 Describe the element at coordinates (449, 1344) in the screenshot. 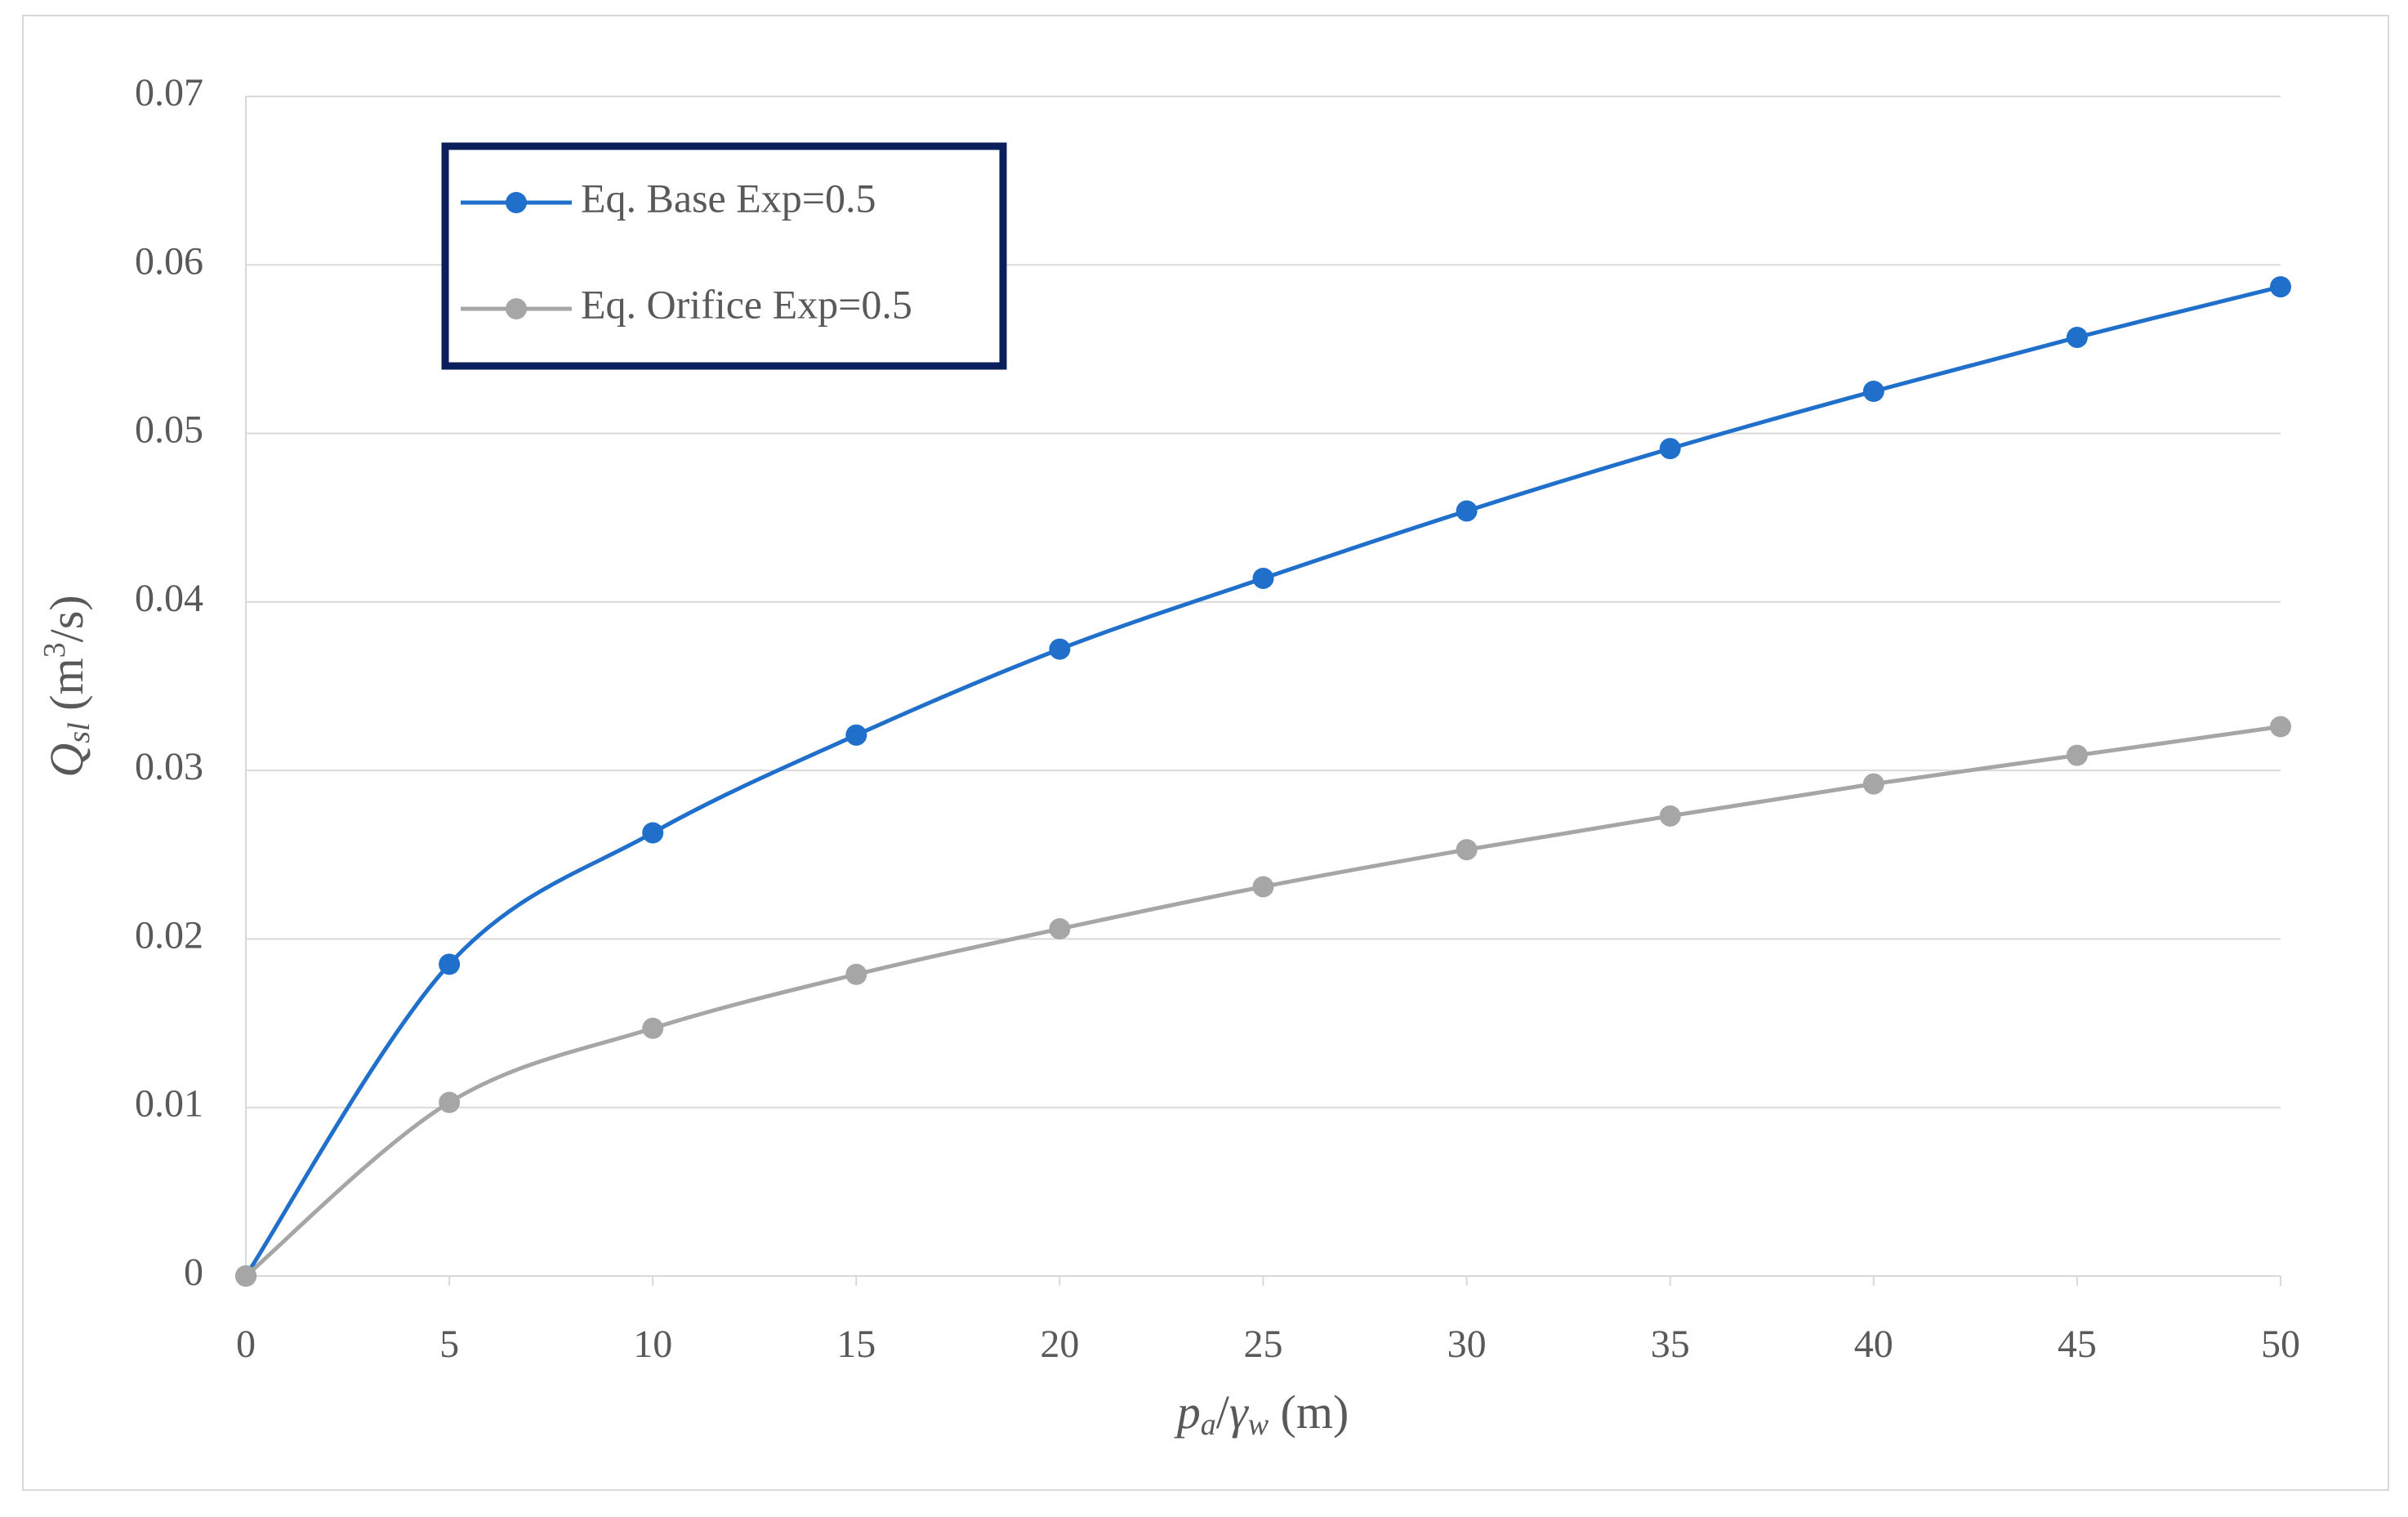

I see `x-tick-label: 5` at that location.